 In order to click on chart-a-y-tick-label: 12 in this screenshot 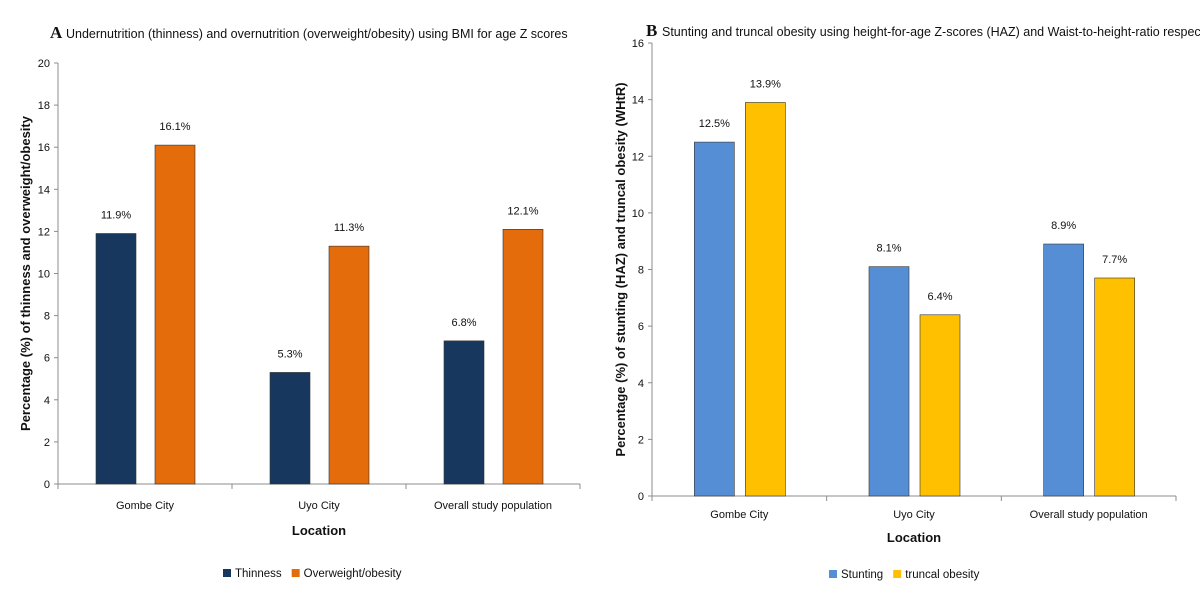, I will do `click(44, 232)`.